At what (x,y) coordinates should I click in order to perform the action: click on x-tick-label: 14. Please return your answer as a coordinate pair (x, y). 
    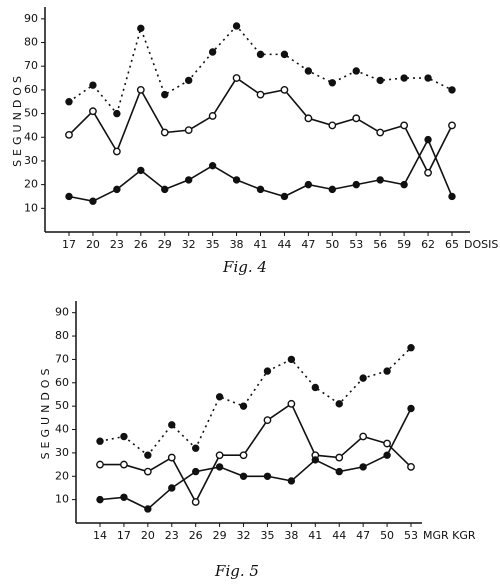
    Looking at the image, I should click on (100, 535).